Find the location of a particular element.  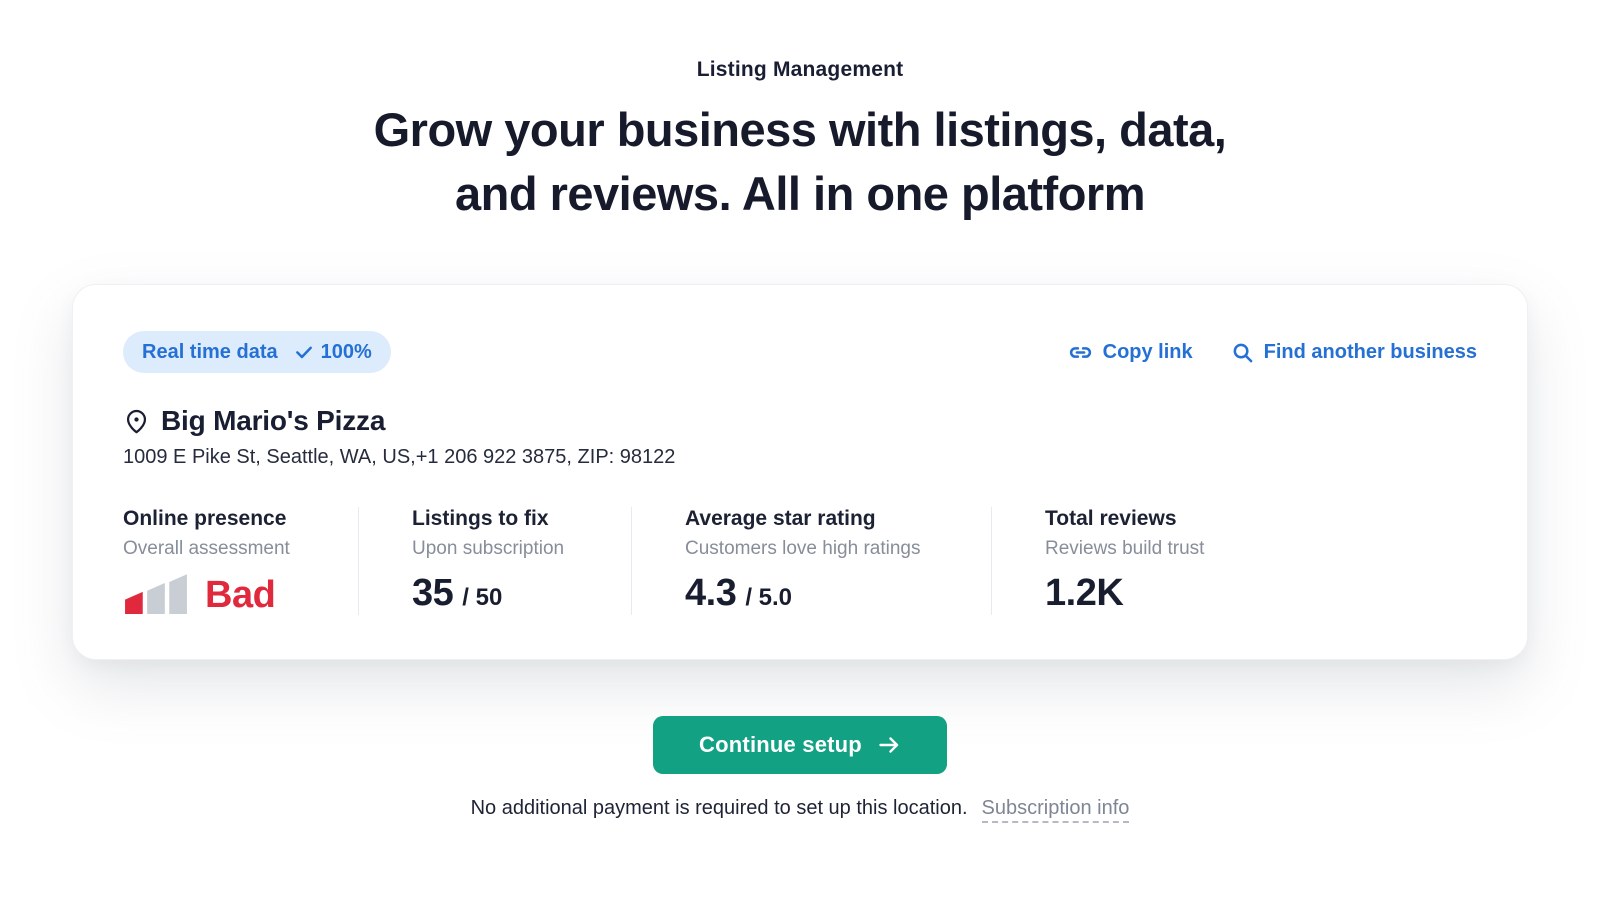

stat-value: 4.3 / 5.0 is located at coordinates (828, 593).